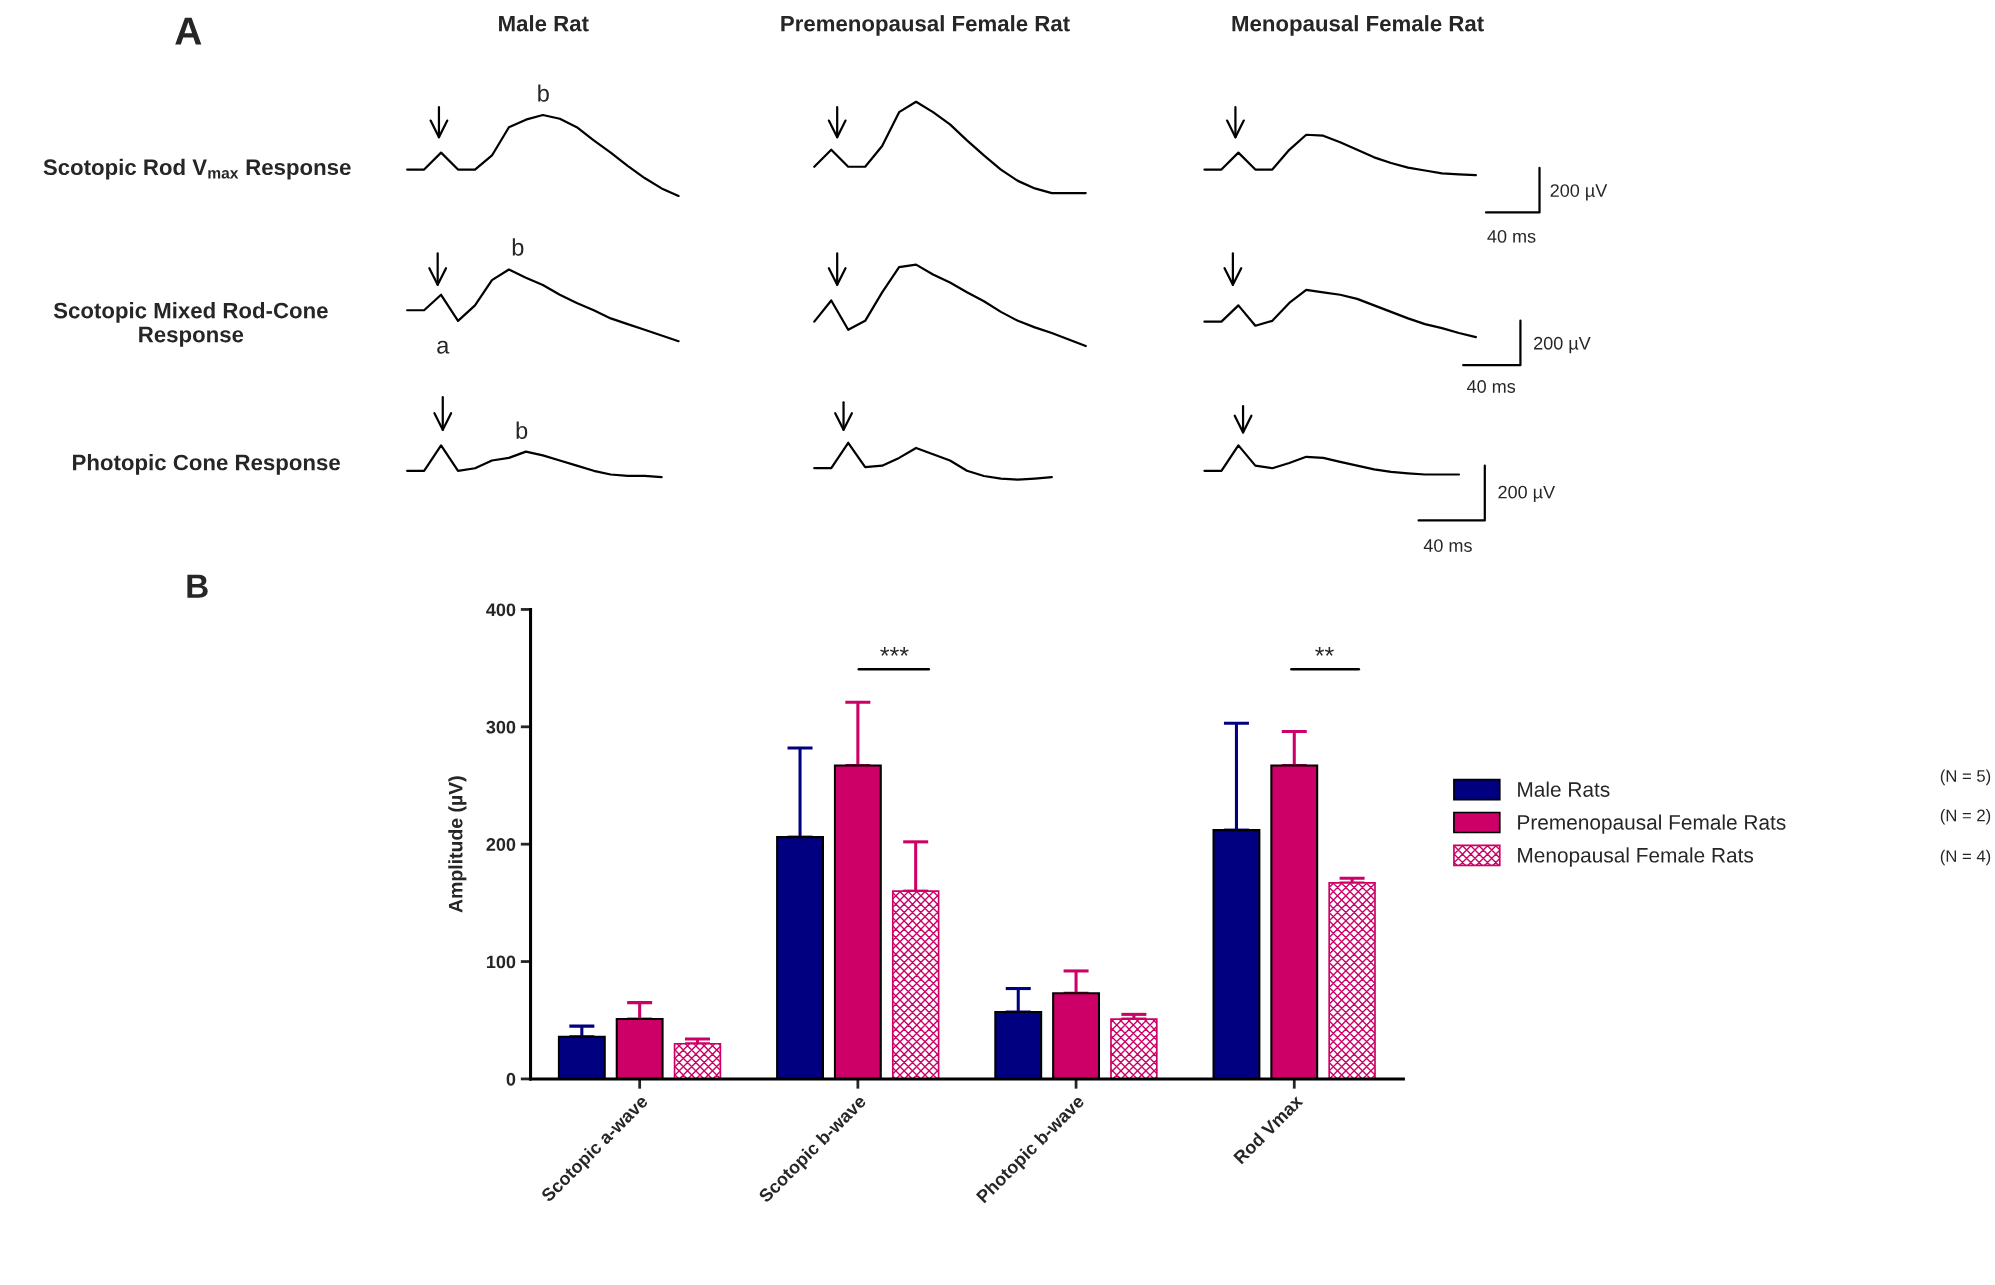  Describe the element at coordinates (1965, 777) in the screenshot. I see `text: (N = 5)` at that location.